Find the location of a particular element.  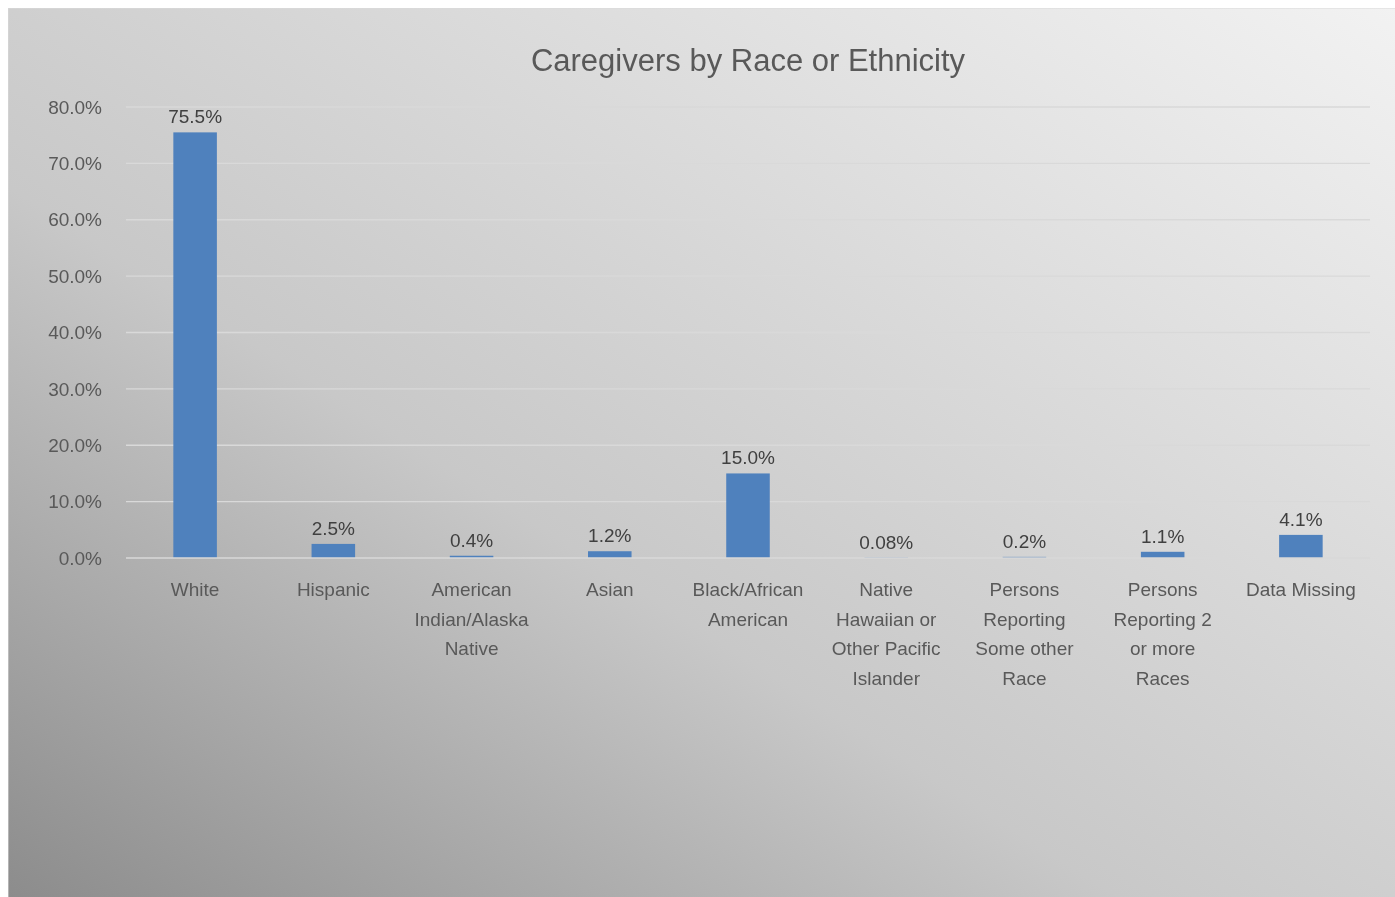

x-tick-label: Data Missing is located at coordinates (1300, 589).